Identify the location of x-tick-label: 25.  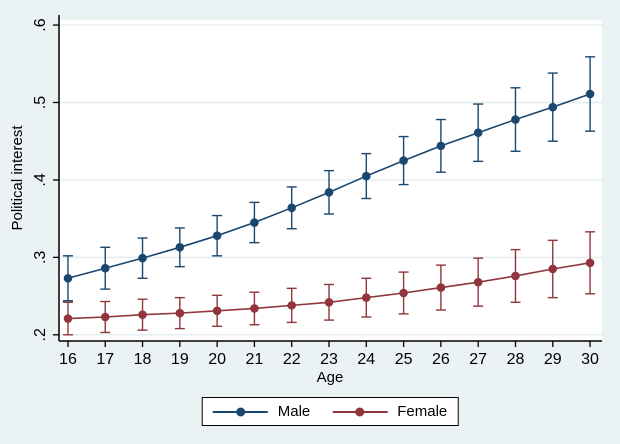
(404, 359).